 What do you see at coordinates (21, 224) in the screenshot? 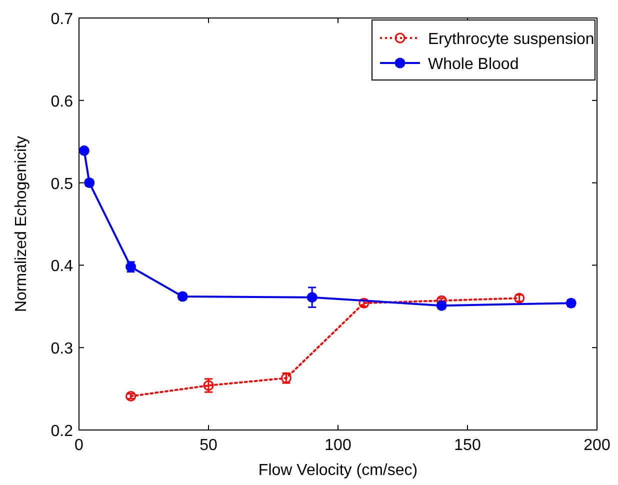
I see `y-axis-title: Normalized Echogenicity` at bounding box center [21, 224].